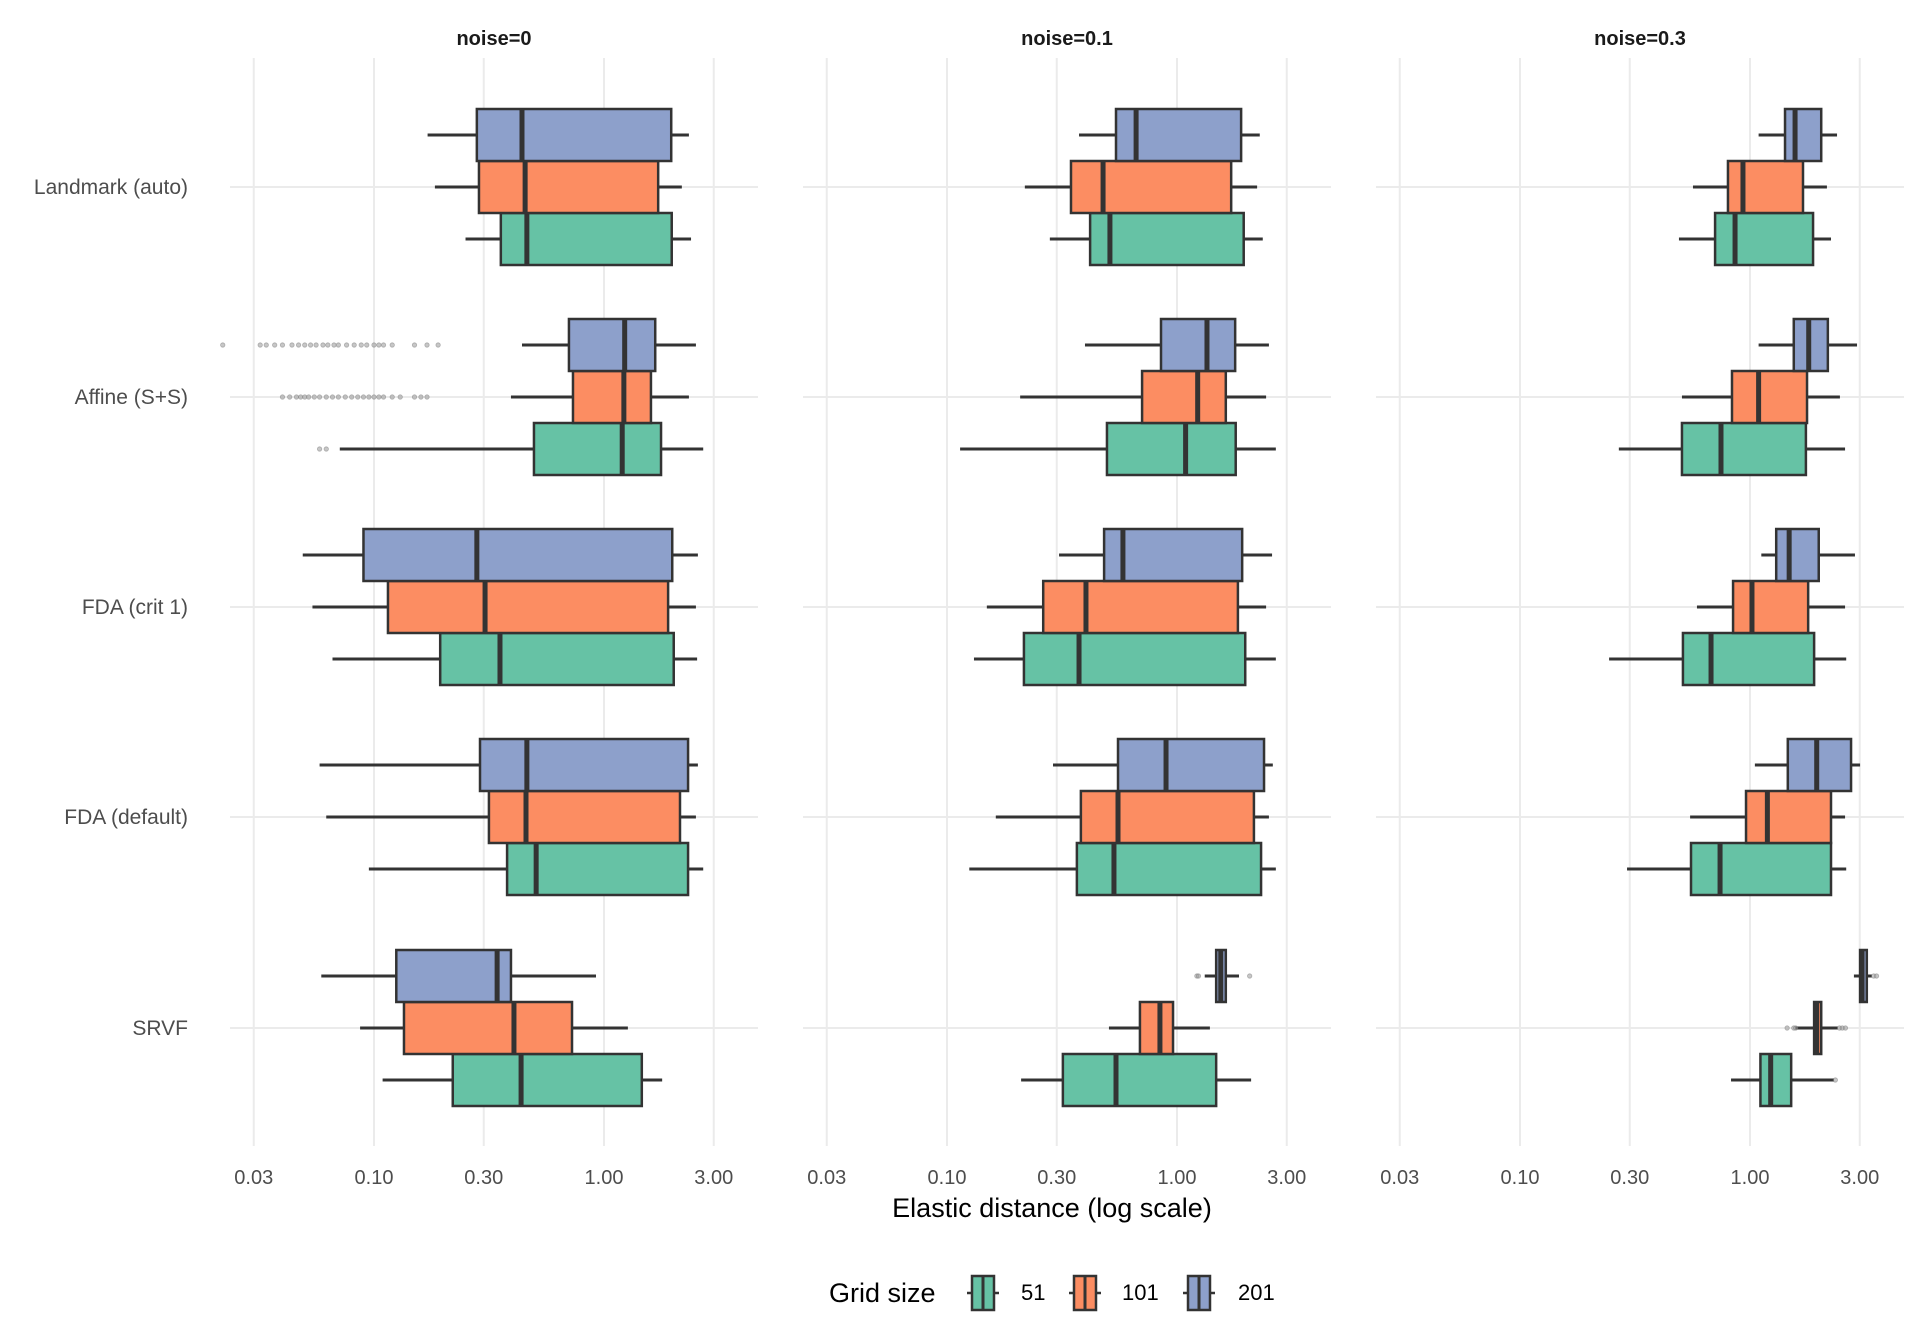  I want to click on x-axis-title: Elastic distance (log scale), so click(1052, 1208).